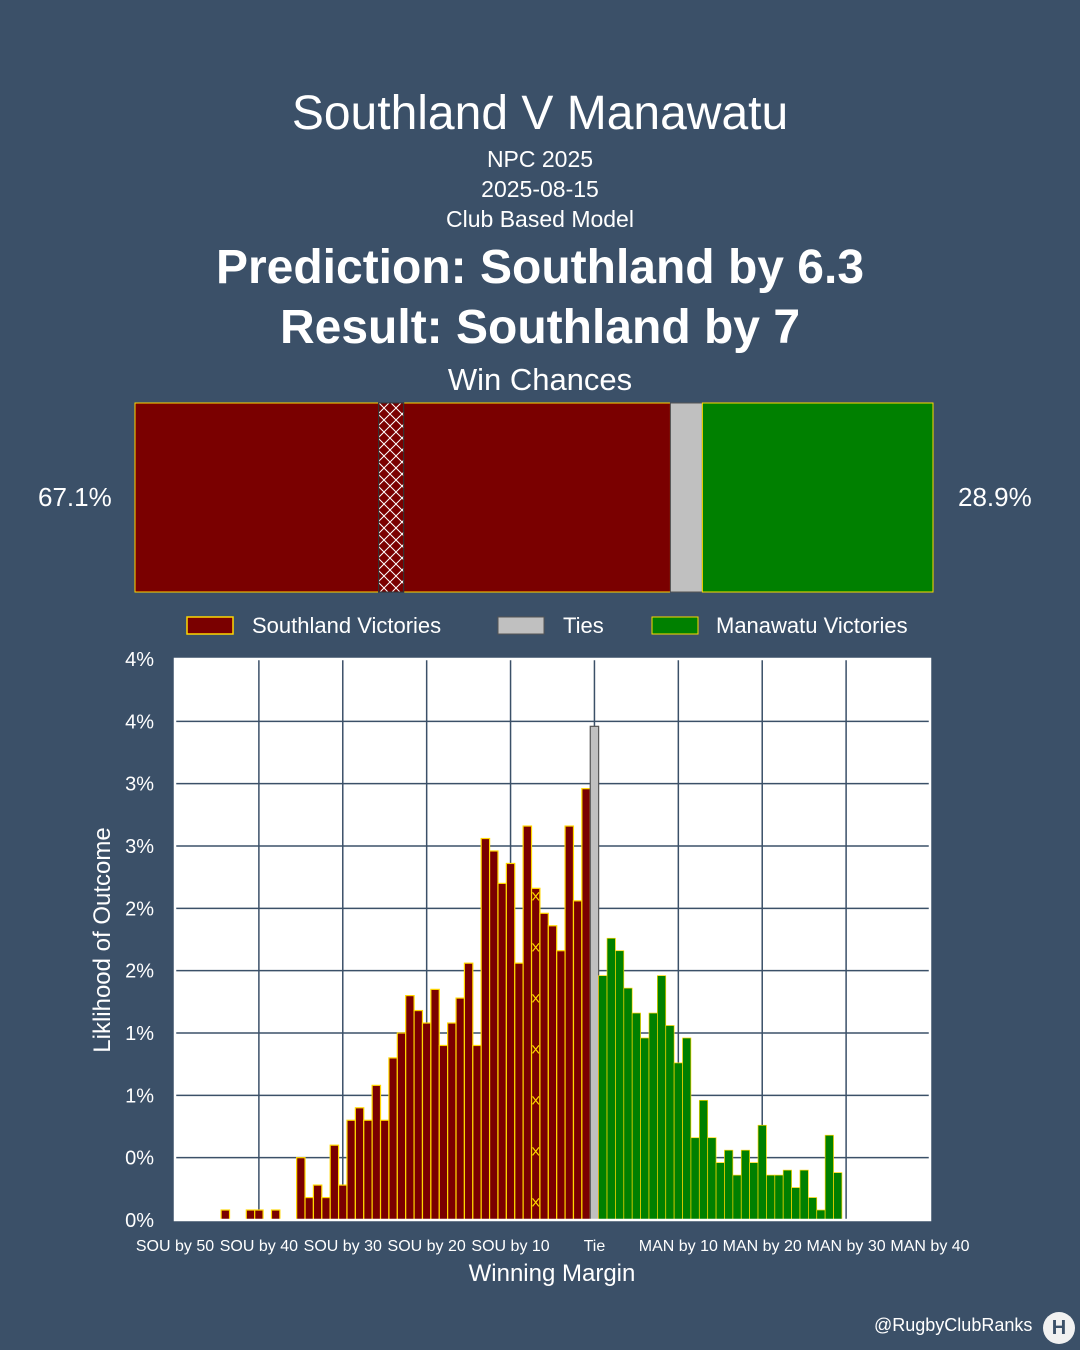  I want to click on chart-title: Southland V Manawatu, so click(540, 113).